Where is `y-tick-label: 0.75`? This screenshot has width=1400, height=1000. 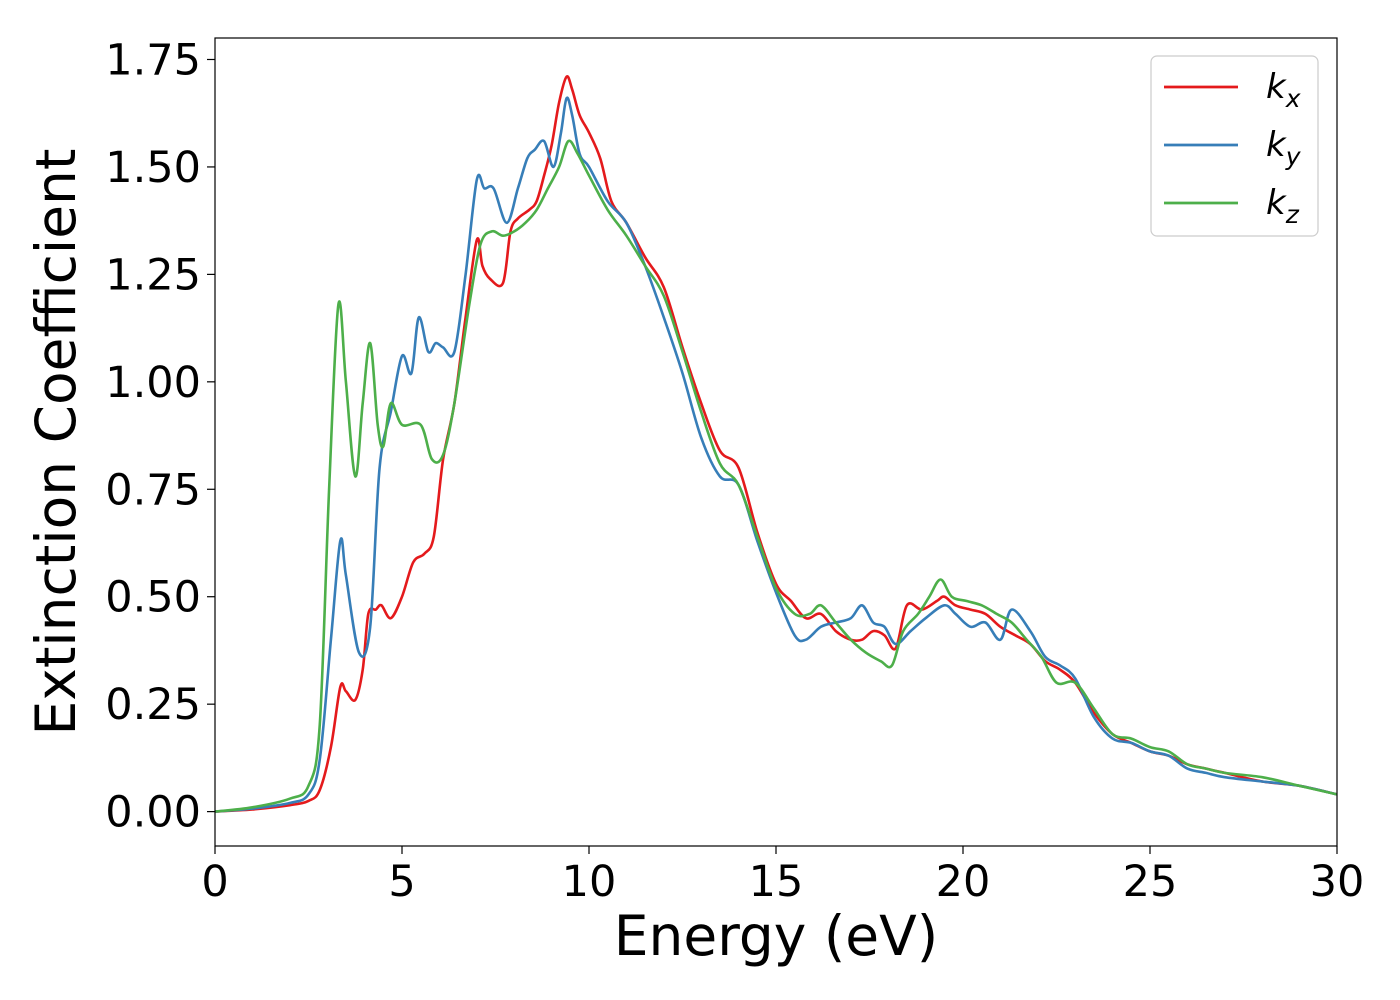 y-tick-label: 0.75 is located at coordinates (153, 490).